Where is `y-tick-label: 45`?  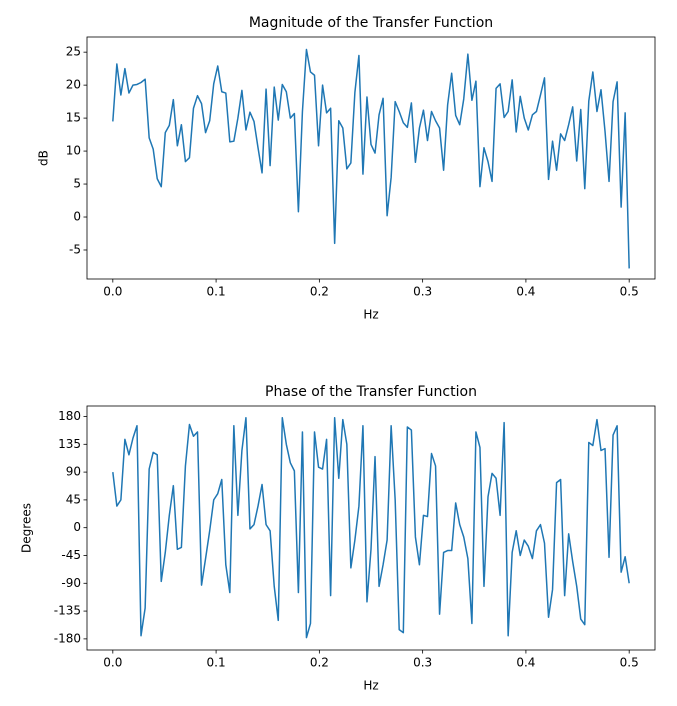
y-tick-label: 45 is located at coordinates (73, 499).